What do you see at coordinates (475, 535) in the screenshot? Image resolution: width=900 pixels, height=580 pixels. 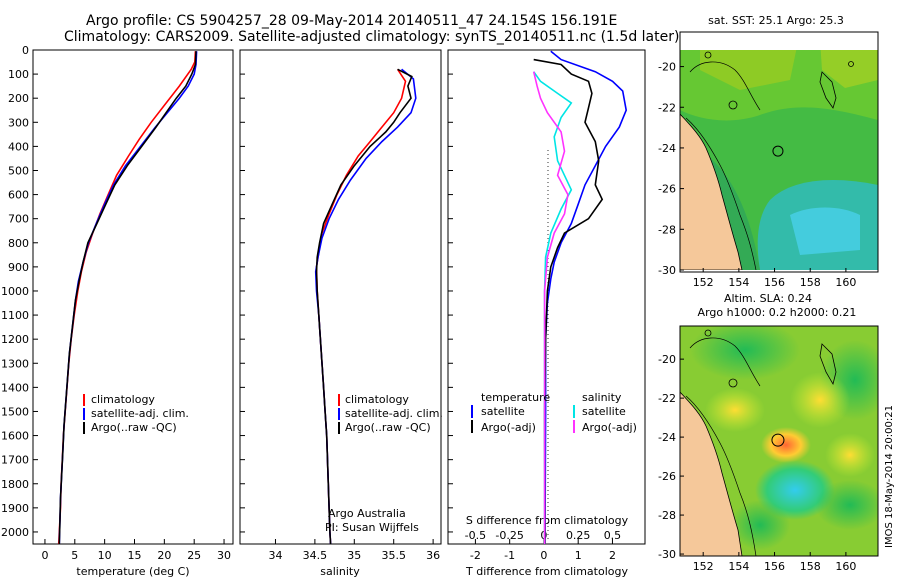 I see `top-tick-label: -0.5` at bounding box center [475, 535].